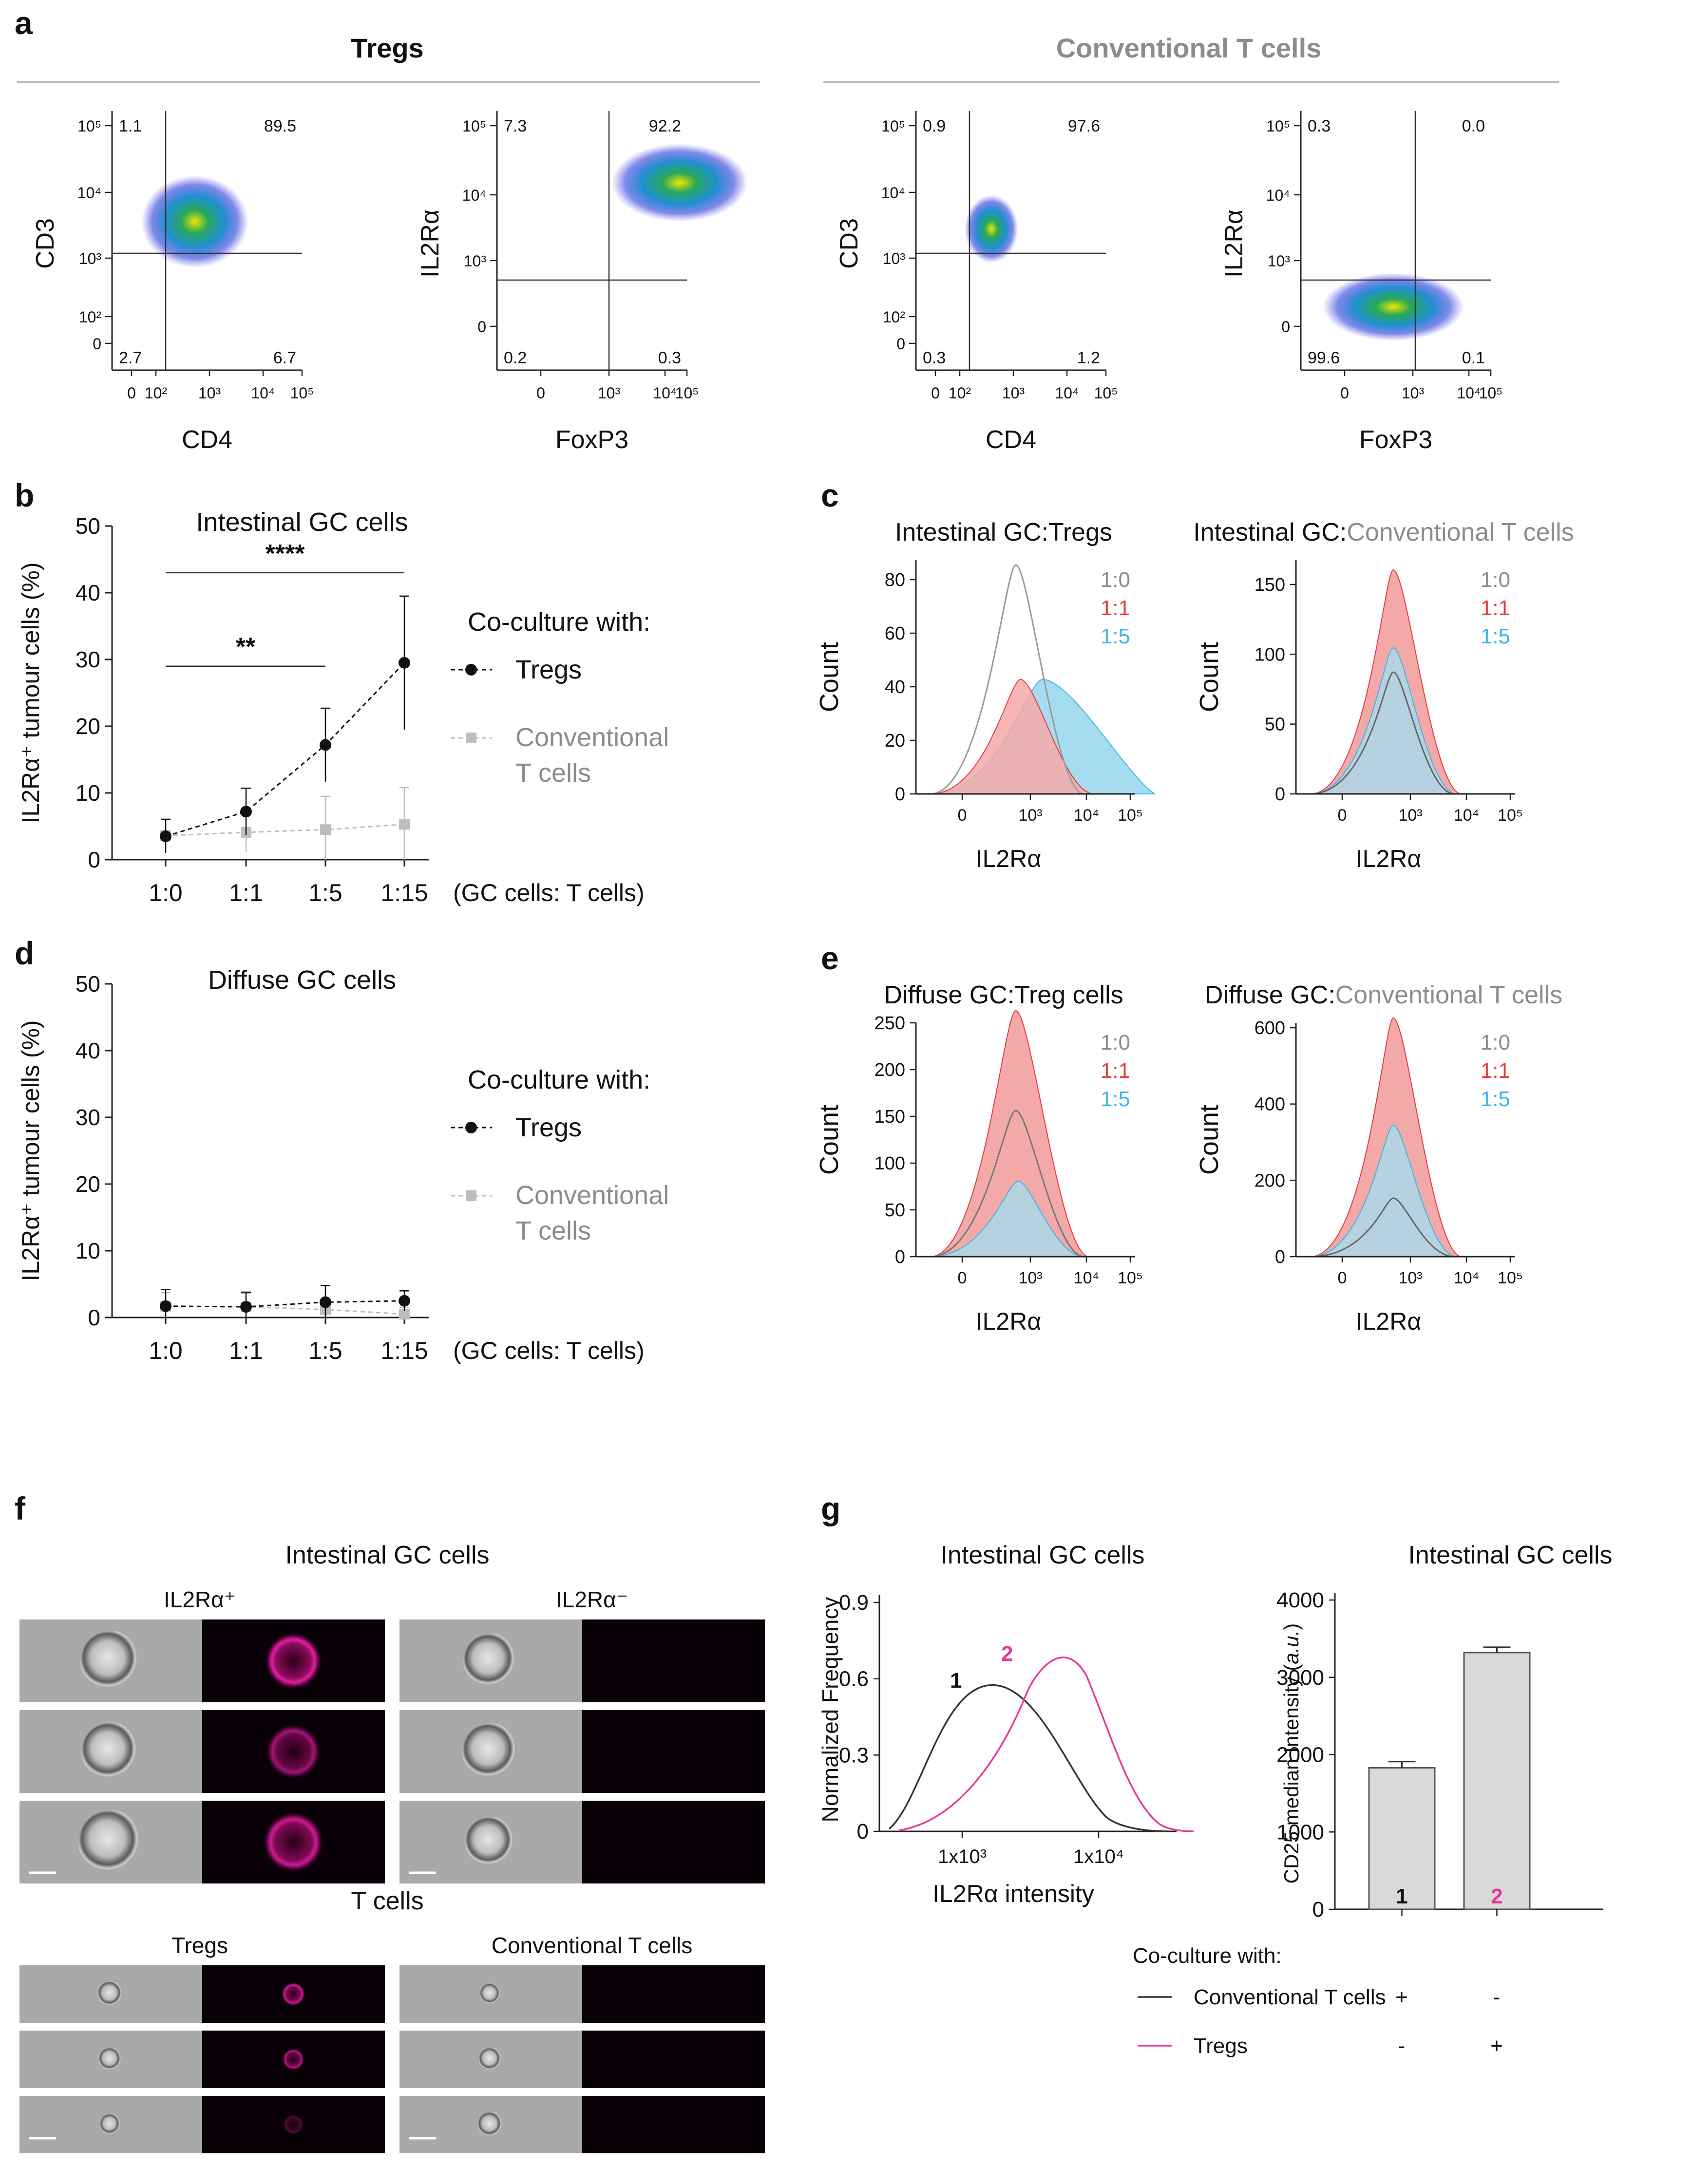  I want to click on y-tick-label: 20, so click(88, 1184).